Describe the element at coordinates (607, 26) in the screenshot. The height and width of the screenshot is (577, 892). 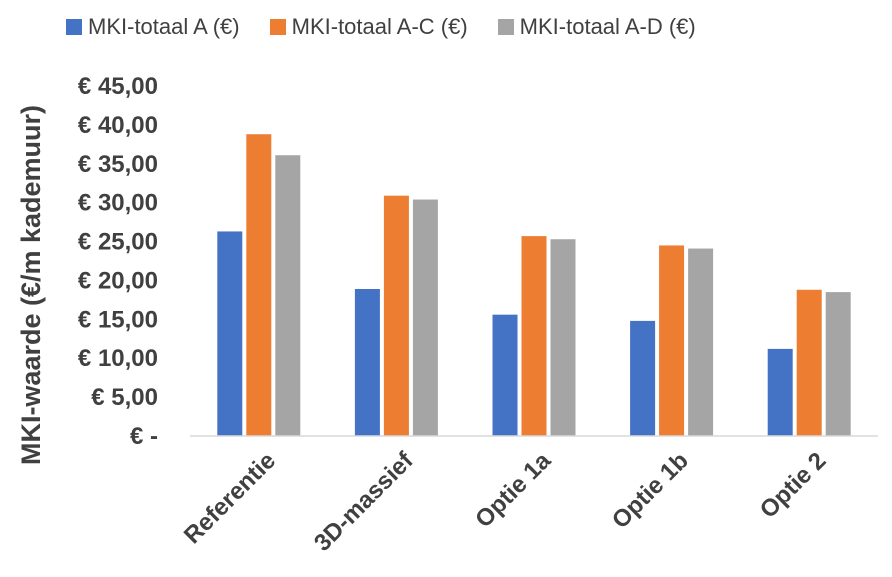
I see `legend-label-series-ad: MKI-totaal A-D (€)` at that location.